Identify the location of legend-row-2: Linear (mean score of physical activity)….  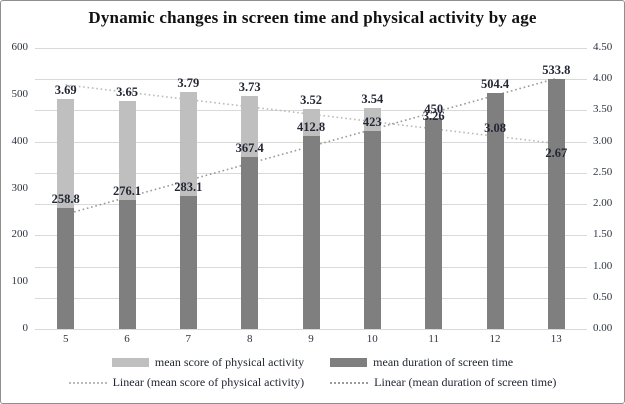
(312, 382).